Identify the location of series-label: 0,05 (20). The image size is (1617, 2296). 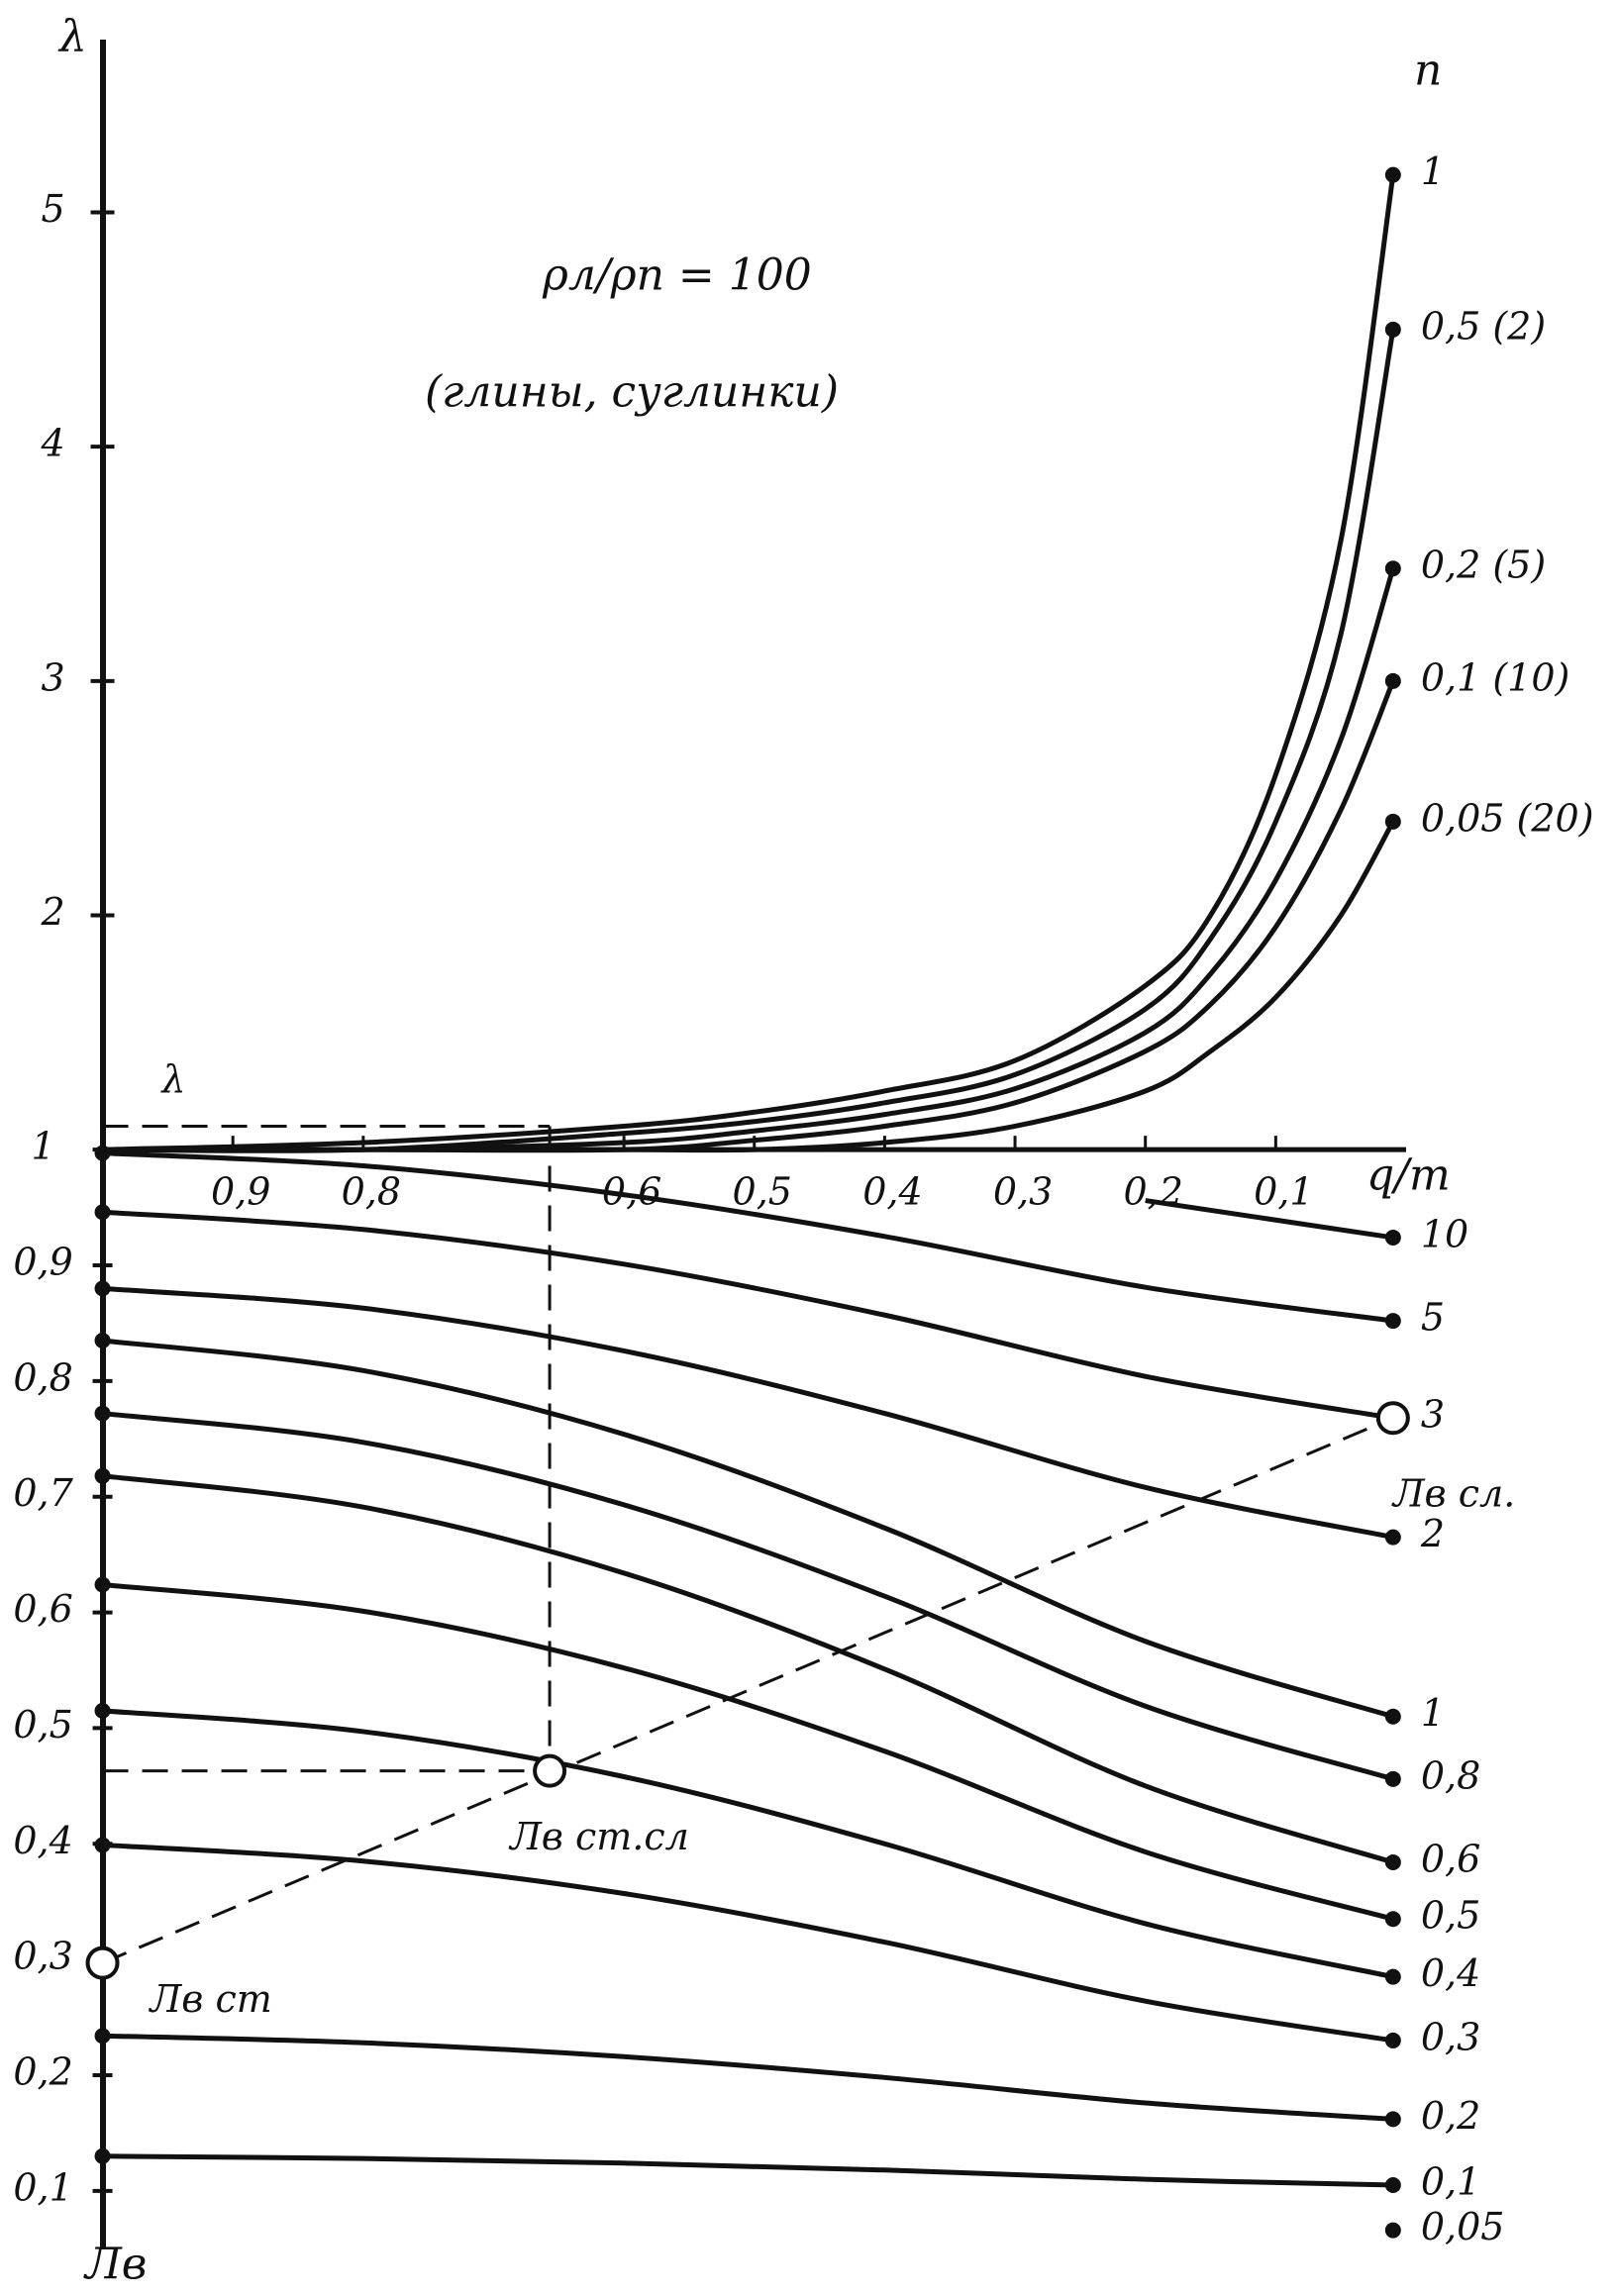
(1507, 818).